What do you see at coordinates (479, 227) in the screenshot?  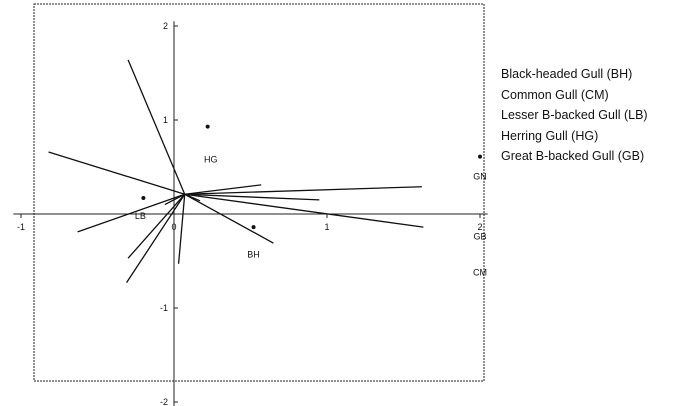 I see `x-tick-label: 2` at bounding box center [479, 227].